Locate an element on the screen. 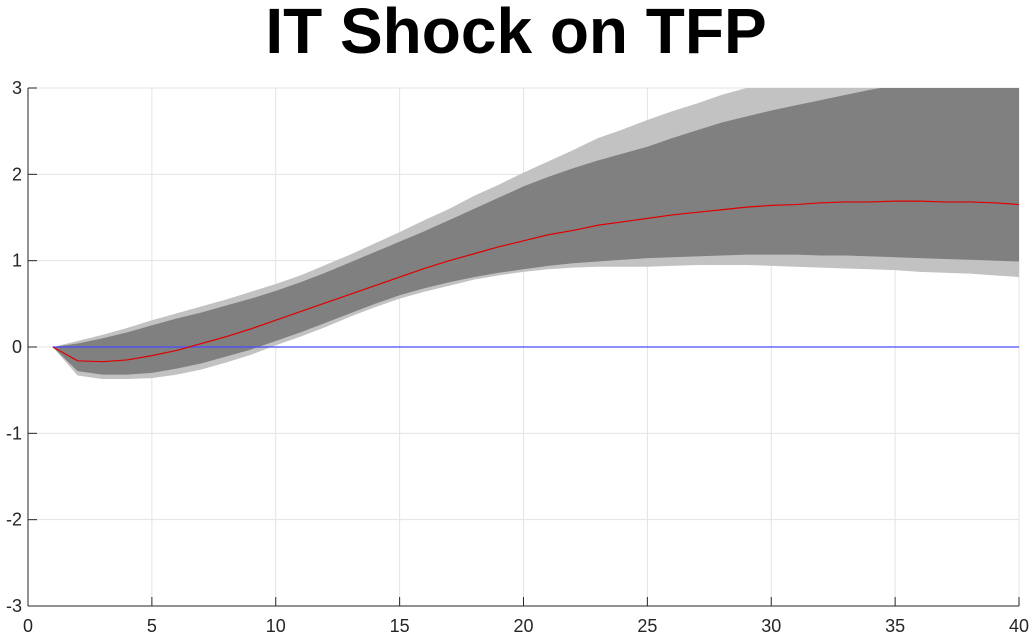 The width and height of the screenshot is (1032, 635). x-tick-label: 5 is located at coordinates (152, 625).